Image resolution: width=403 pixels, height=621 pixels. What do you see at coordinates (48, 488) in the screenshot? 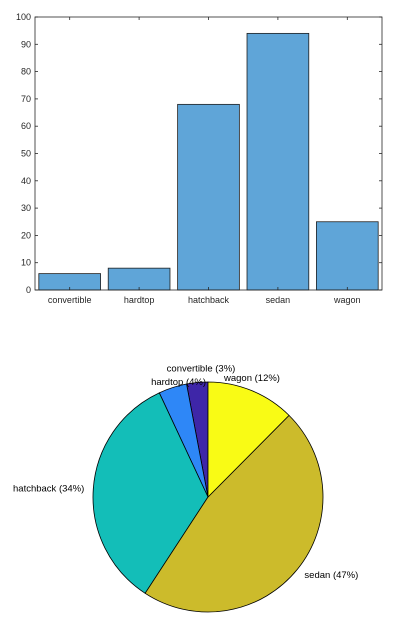
I see `slice-label-hatchback: hatchback (34%)` at bounding box center [48, 488].